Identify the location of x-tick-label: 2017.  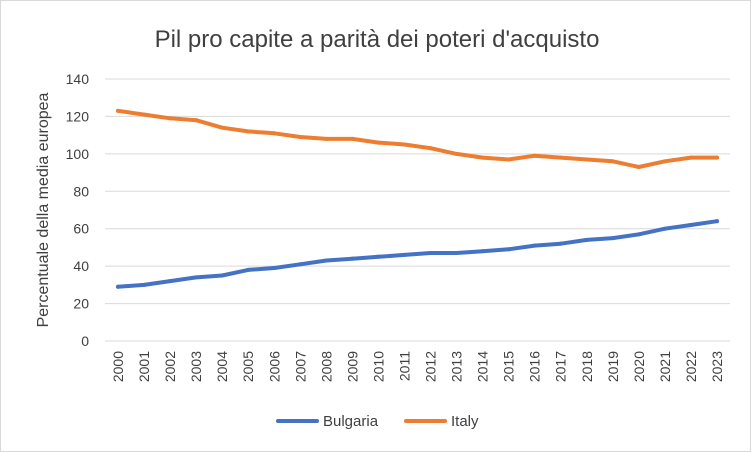
(561, 366).